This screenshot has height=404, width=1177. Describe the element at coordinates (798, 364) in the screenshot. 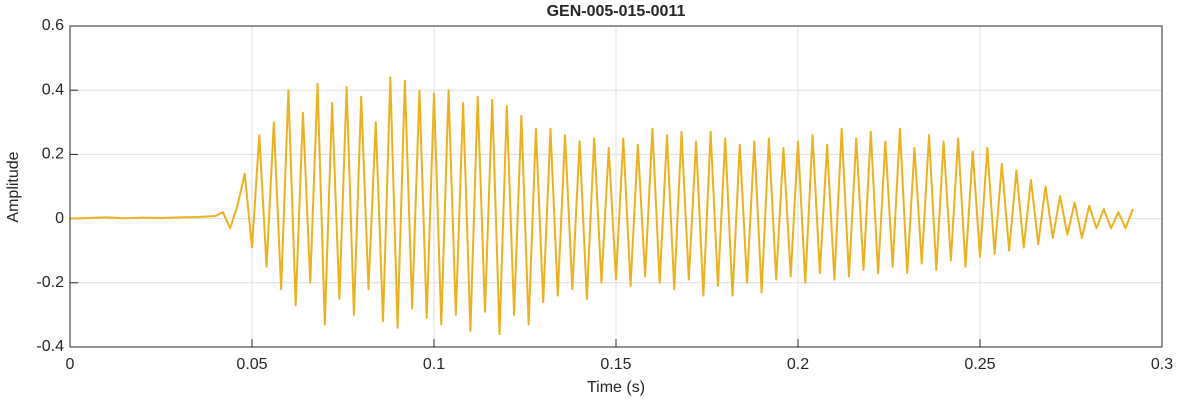

I see `x-tick-label: 0.2` at that location.